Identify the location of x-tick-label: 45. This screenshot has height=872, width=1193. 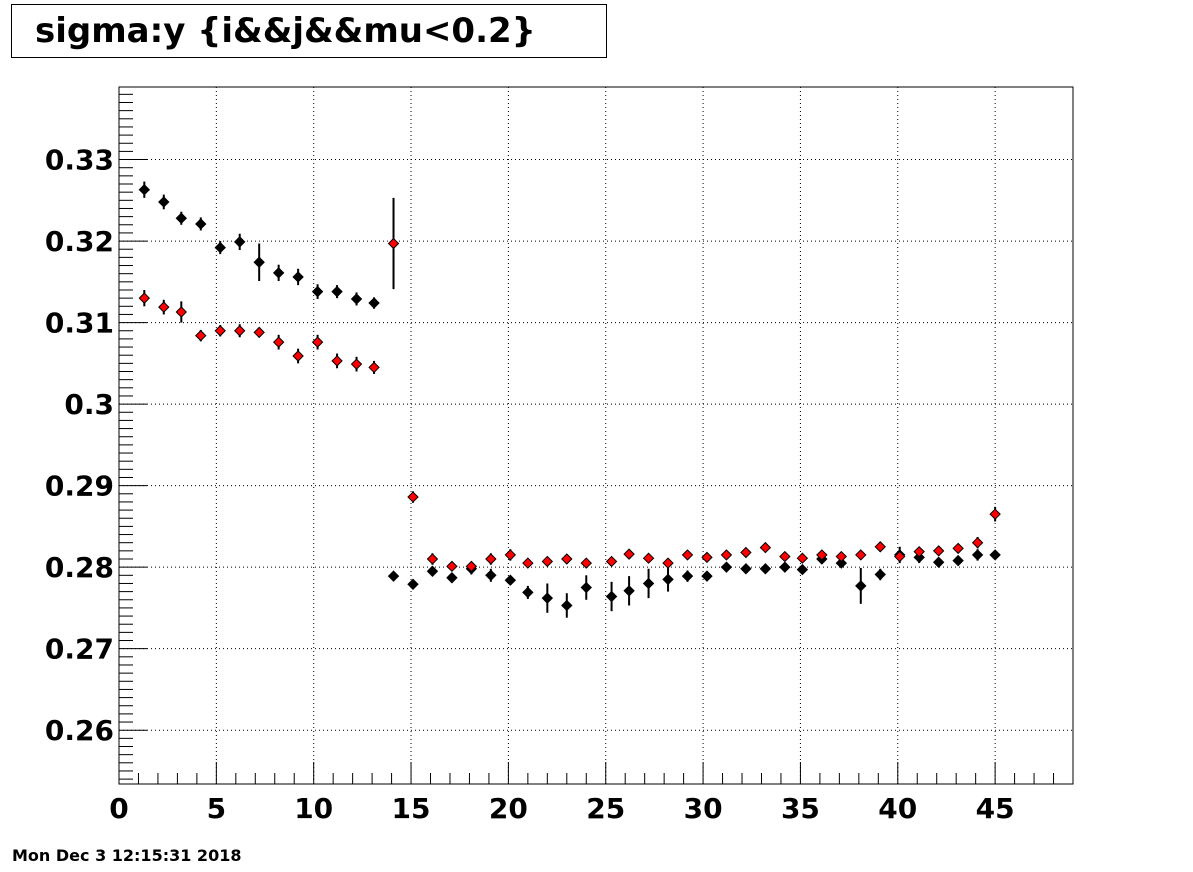
(995, 808).